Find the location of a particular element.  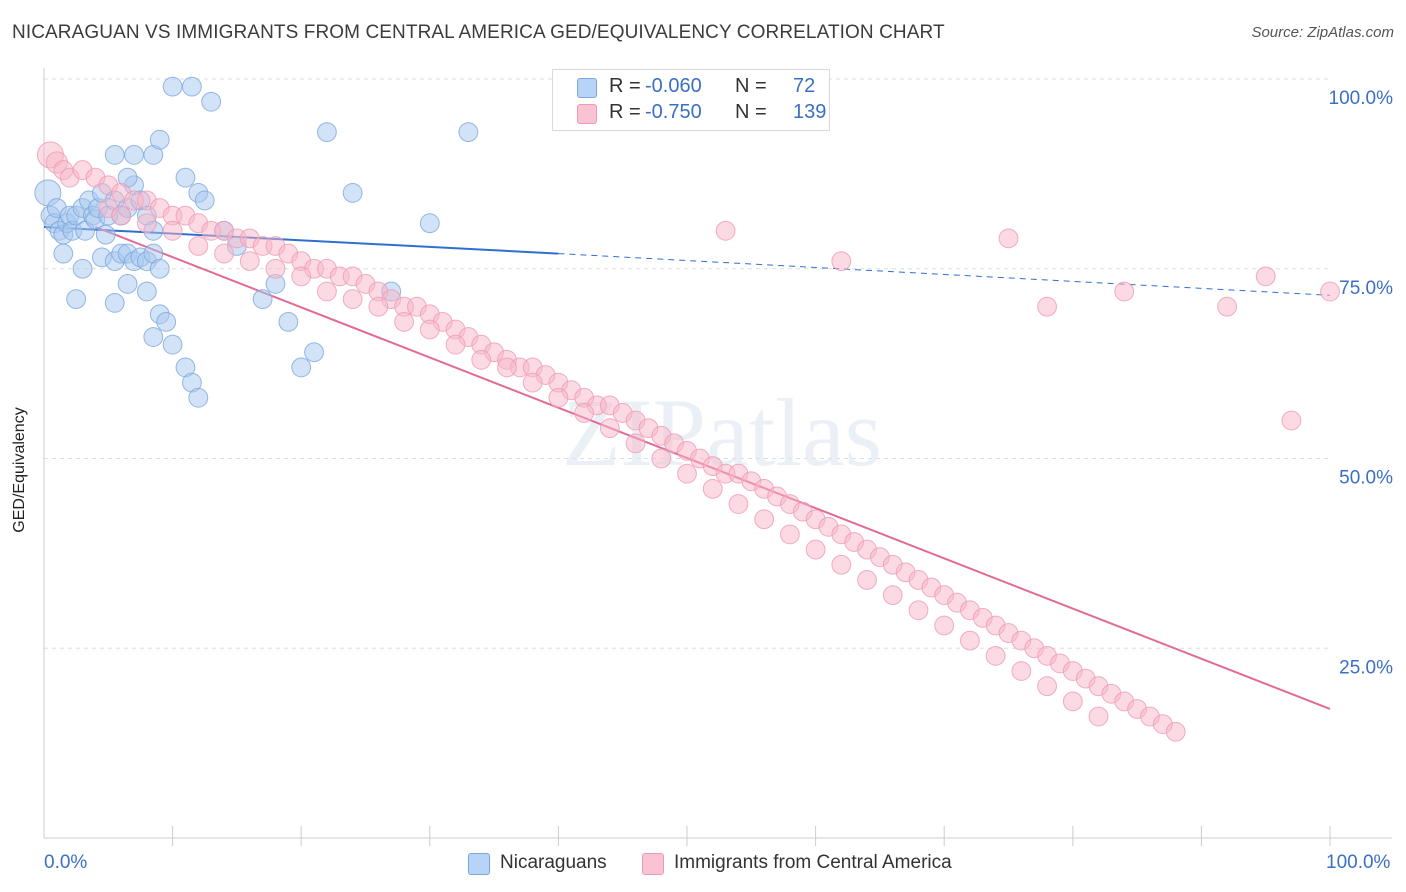

y-tick-label: 25.0% is located at coordinates (1366, 667).